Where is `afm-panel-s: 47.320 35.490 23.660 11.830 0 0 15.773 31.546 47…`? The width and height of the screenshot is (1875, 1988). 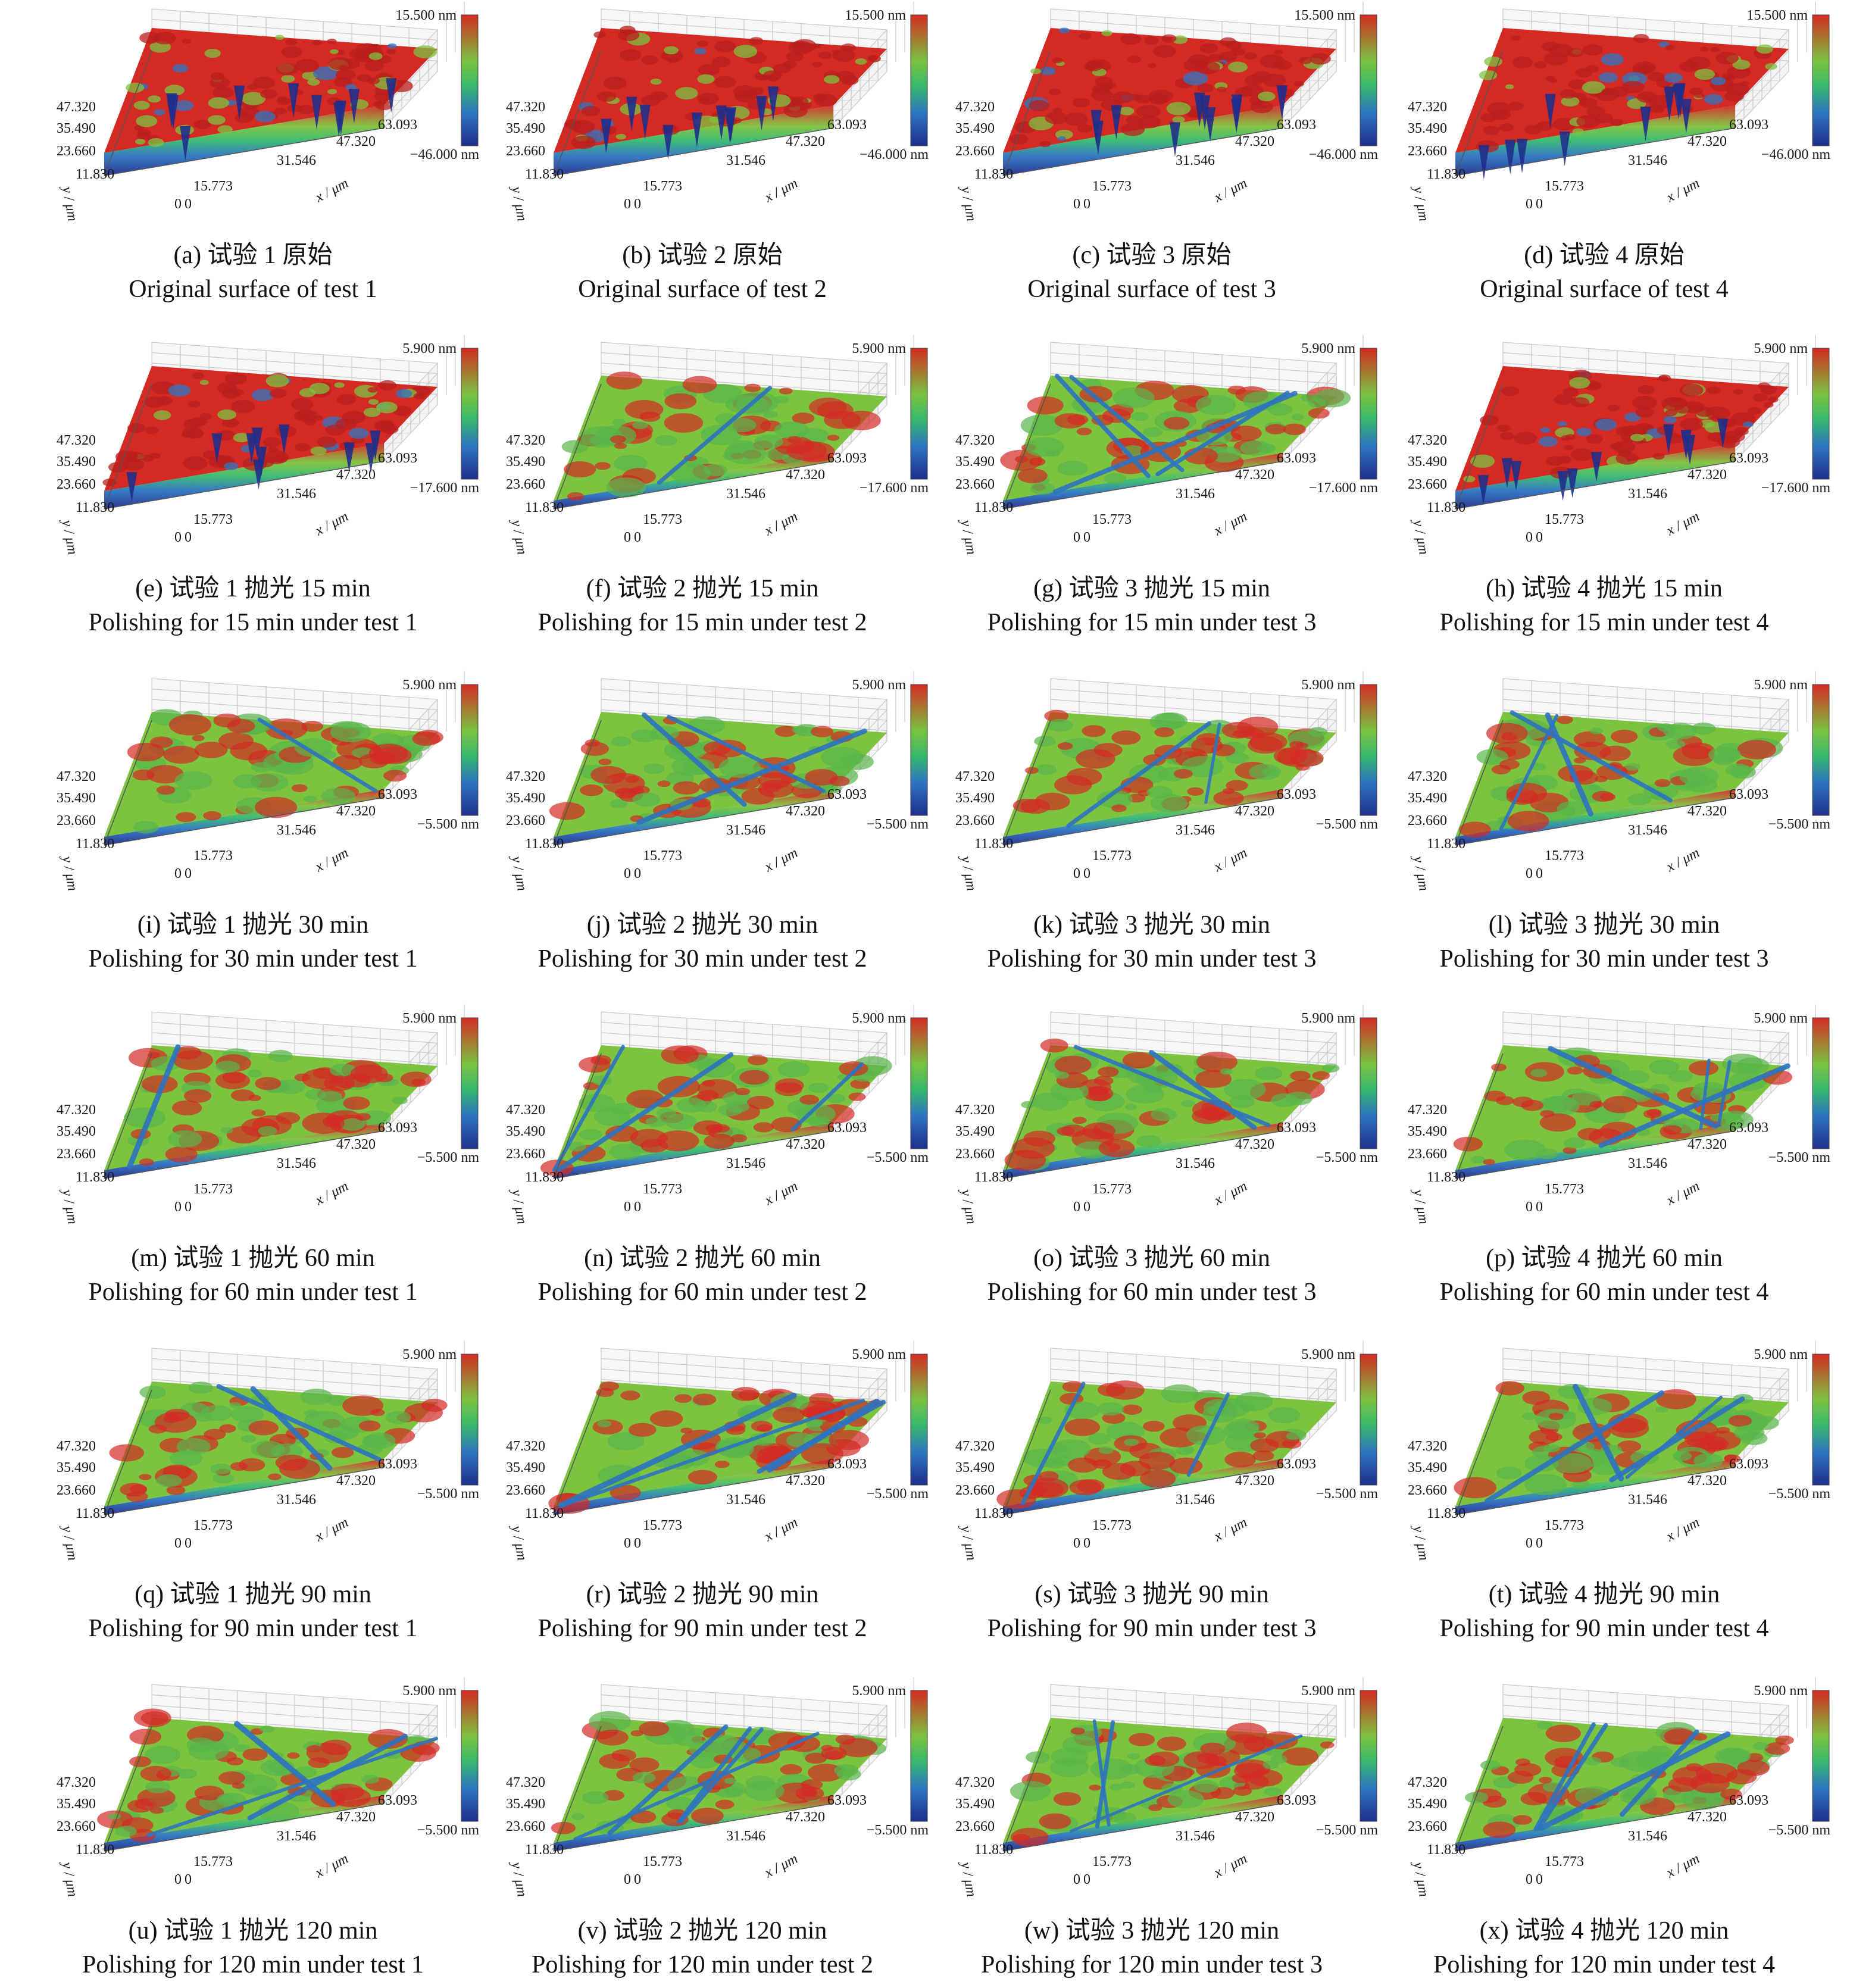
afm-panel-s: 47.320 35.490 23.660 11.830 0 0 15.773 31.546 47… is located at coordinates (1152, 1496).